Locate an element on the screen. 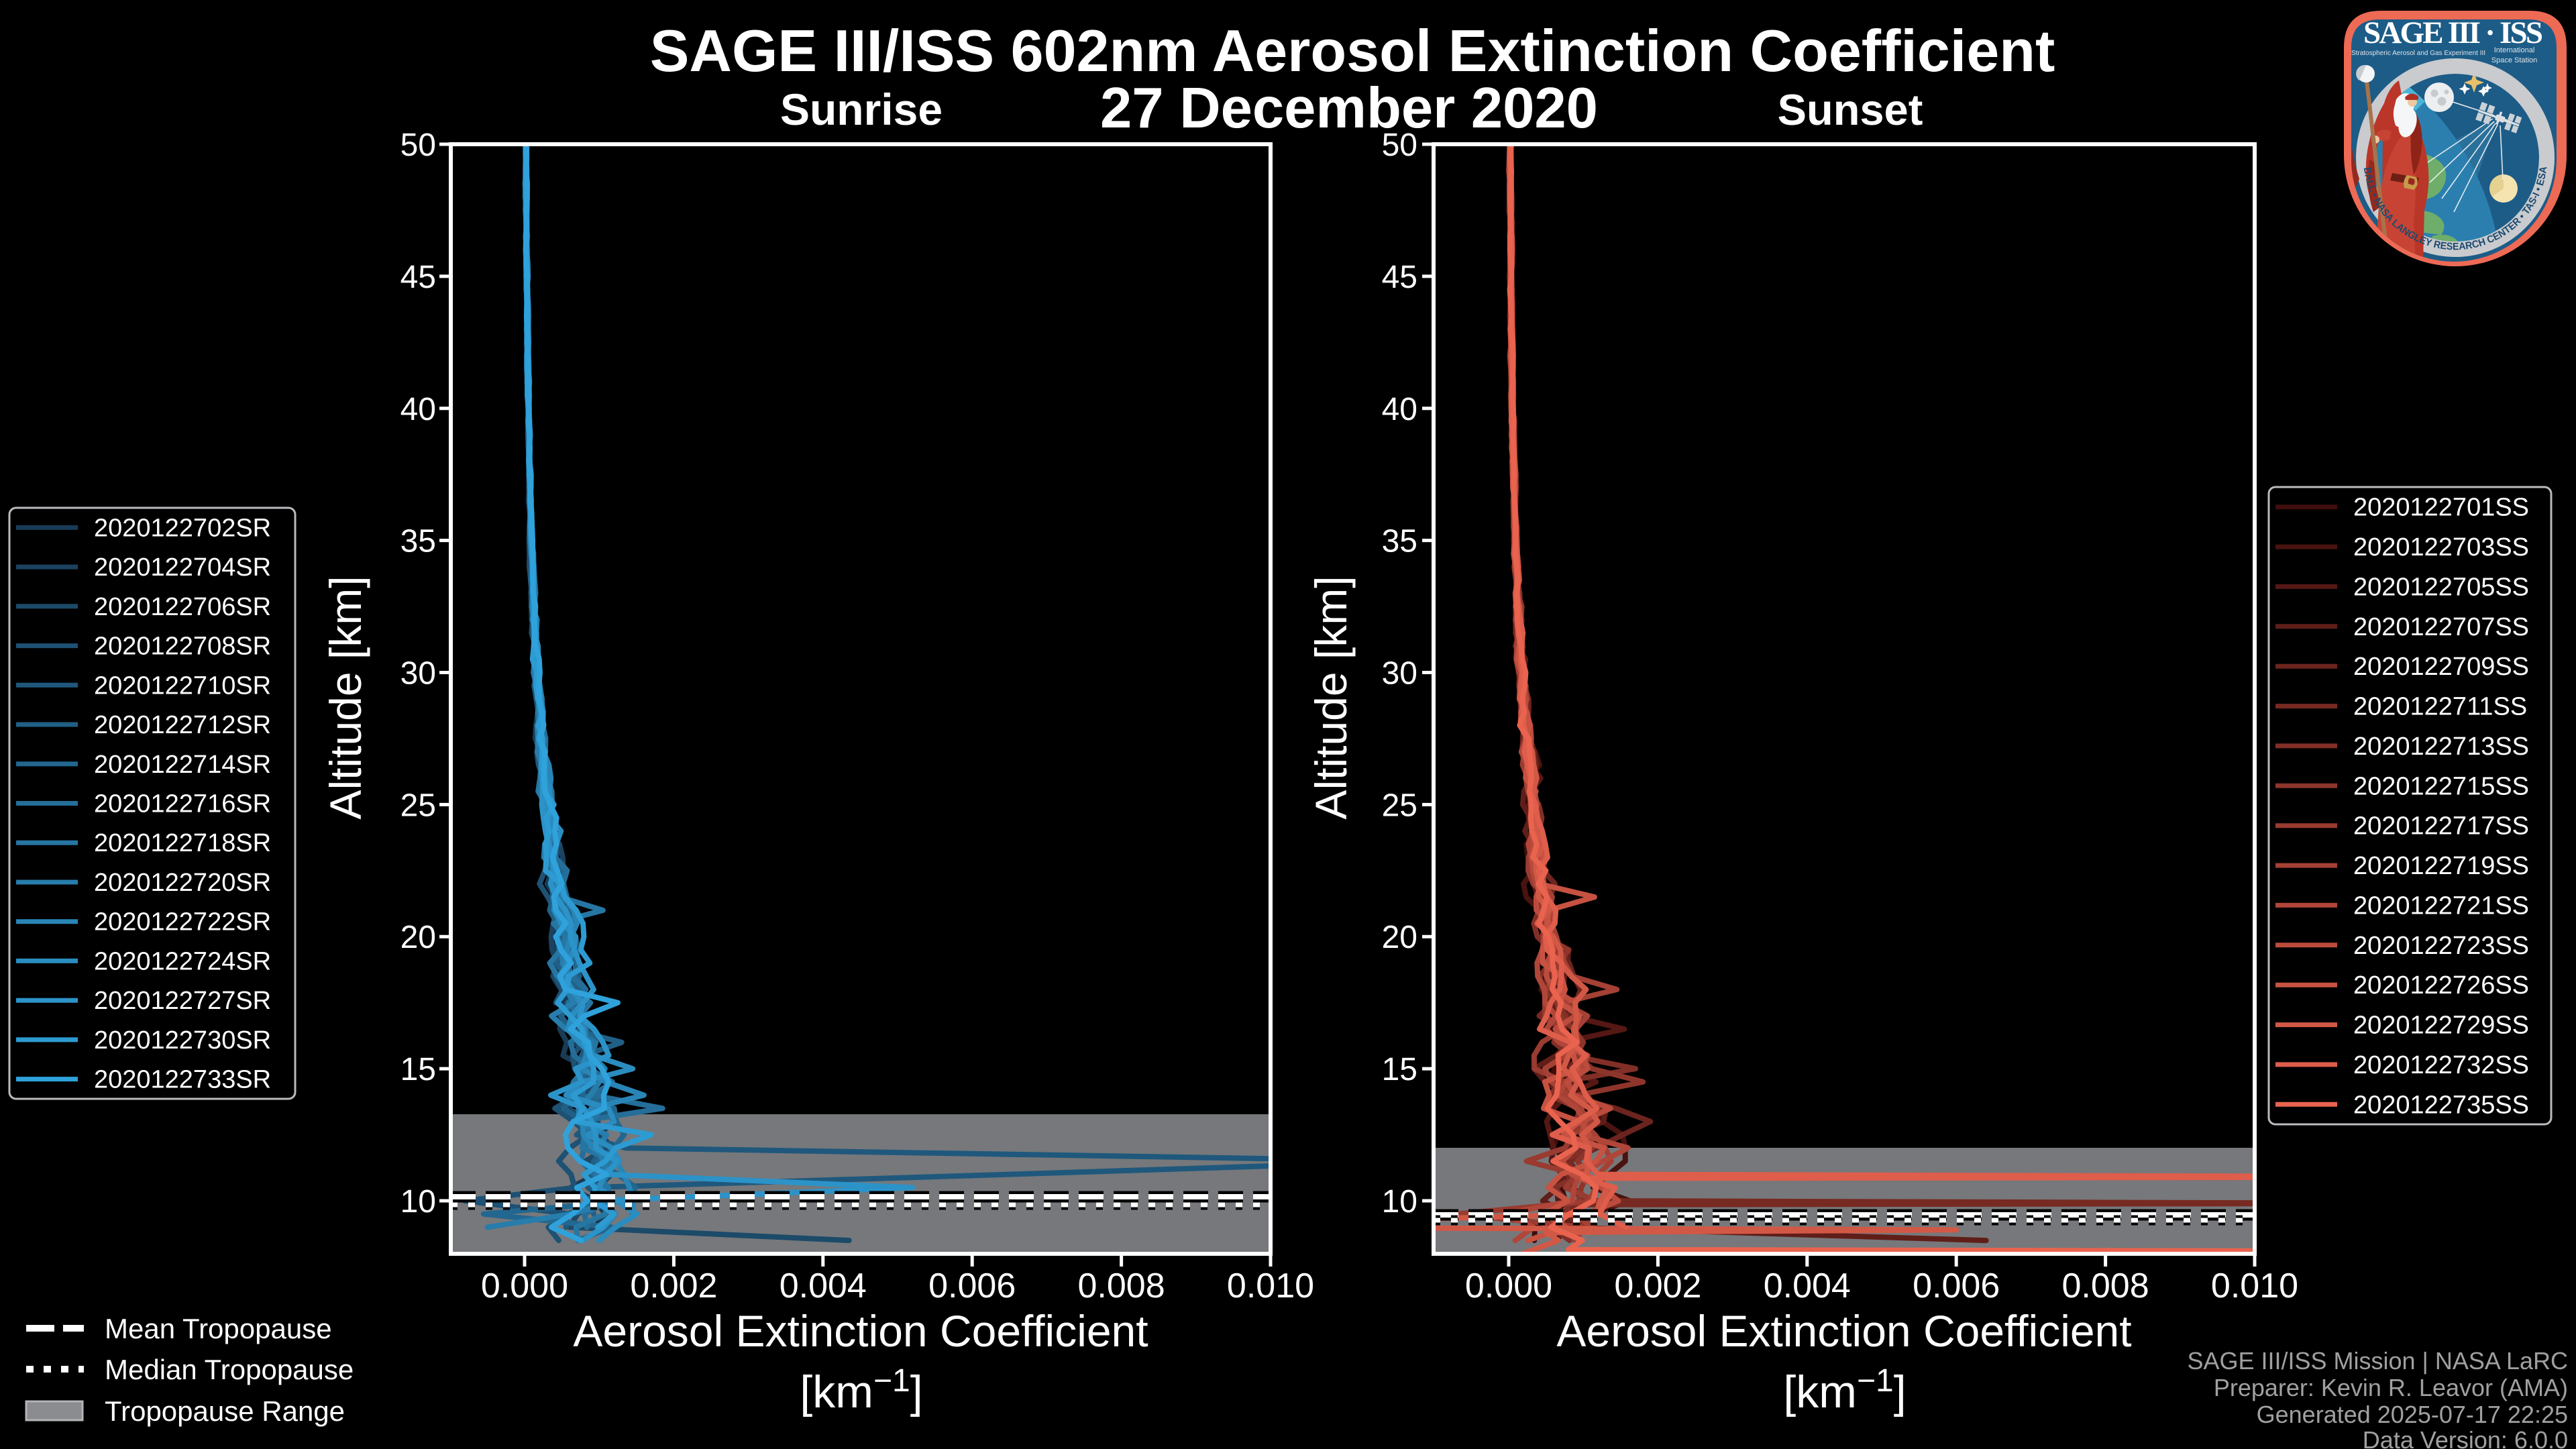 The width and height of the screenshot is (2576, 1449). svg-text: 2020122720SR is located at coordinates (182, 883).